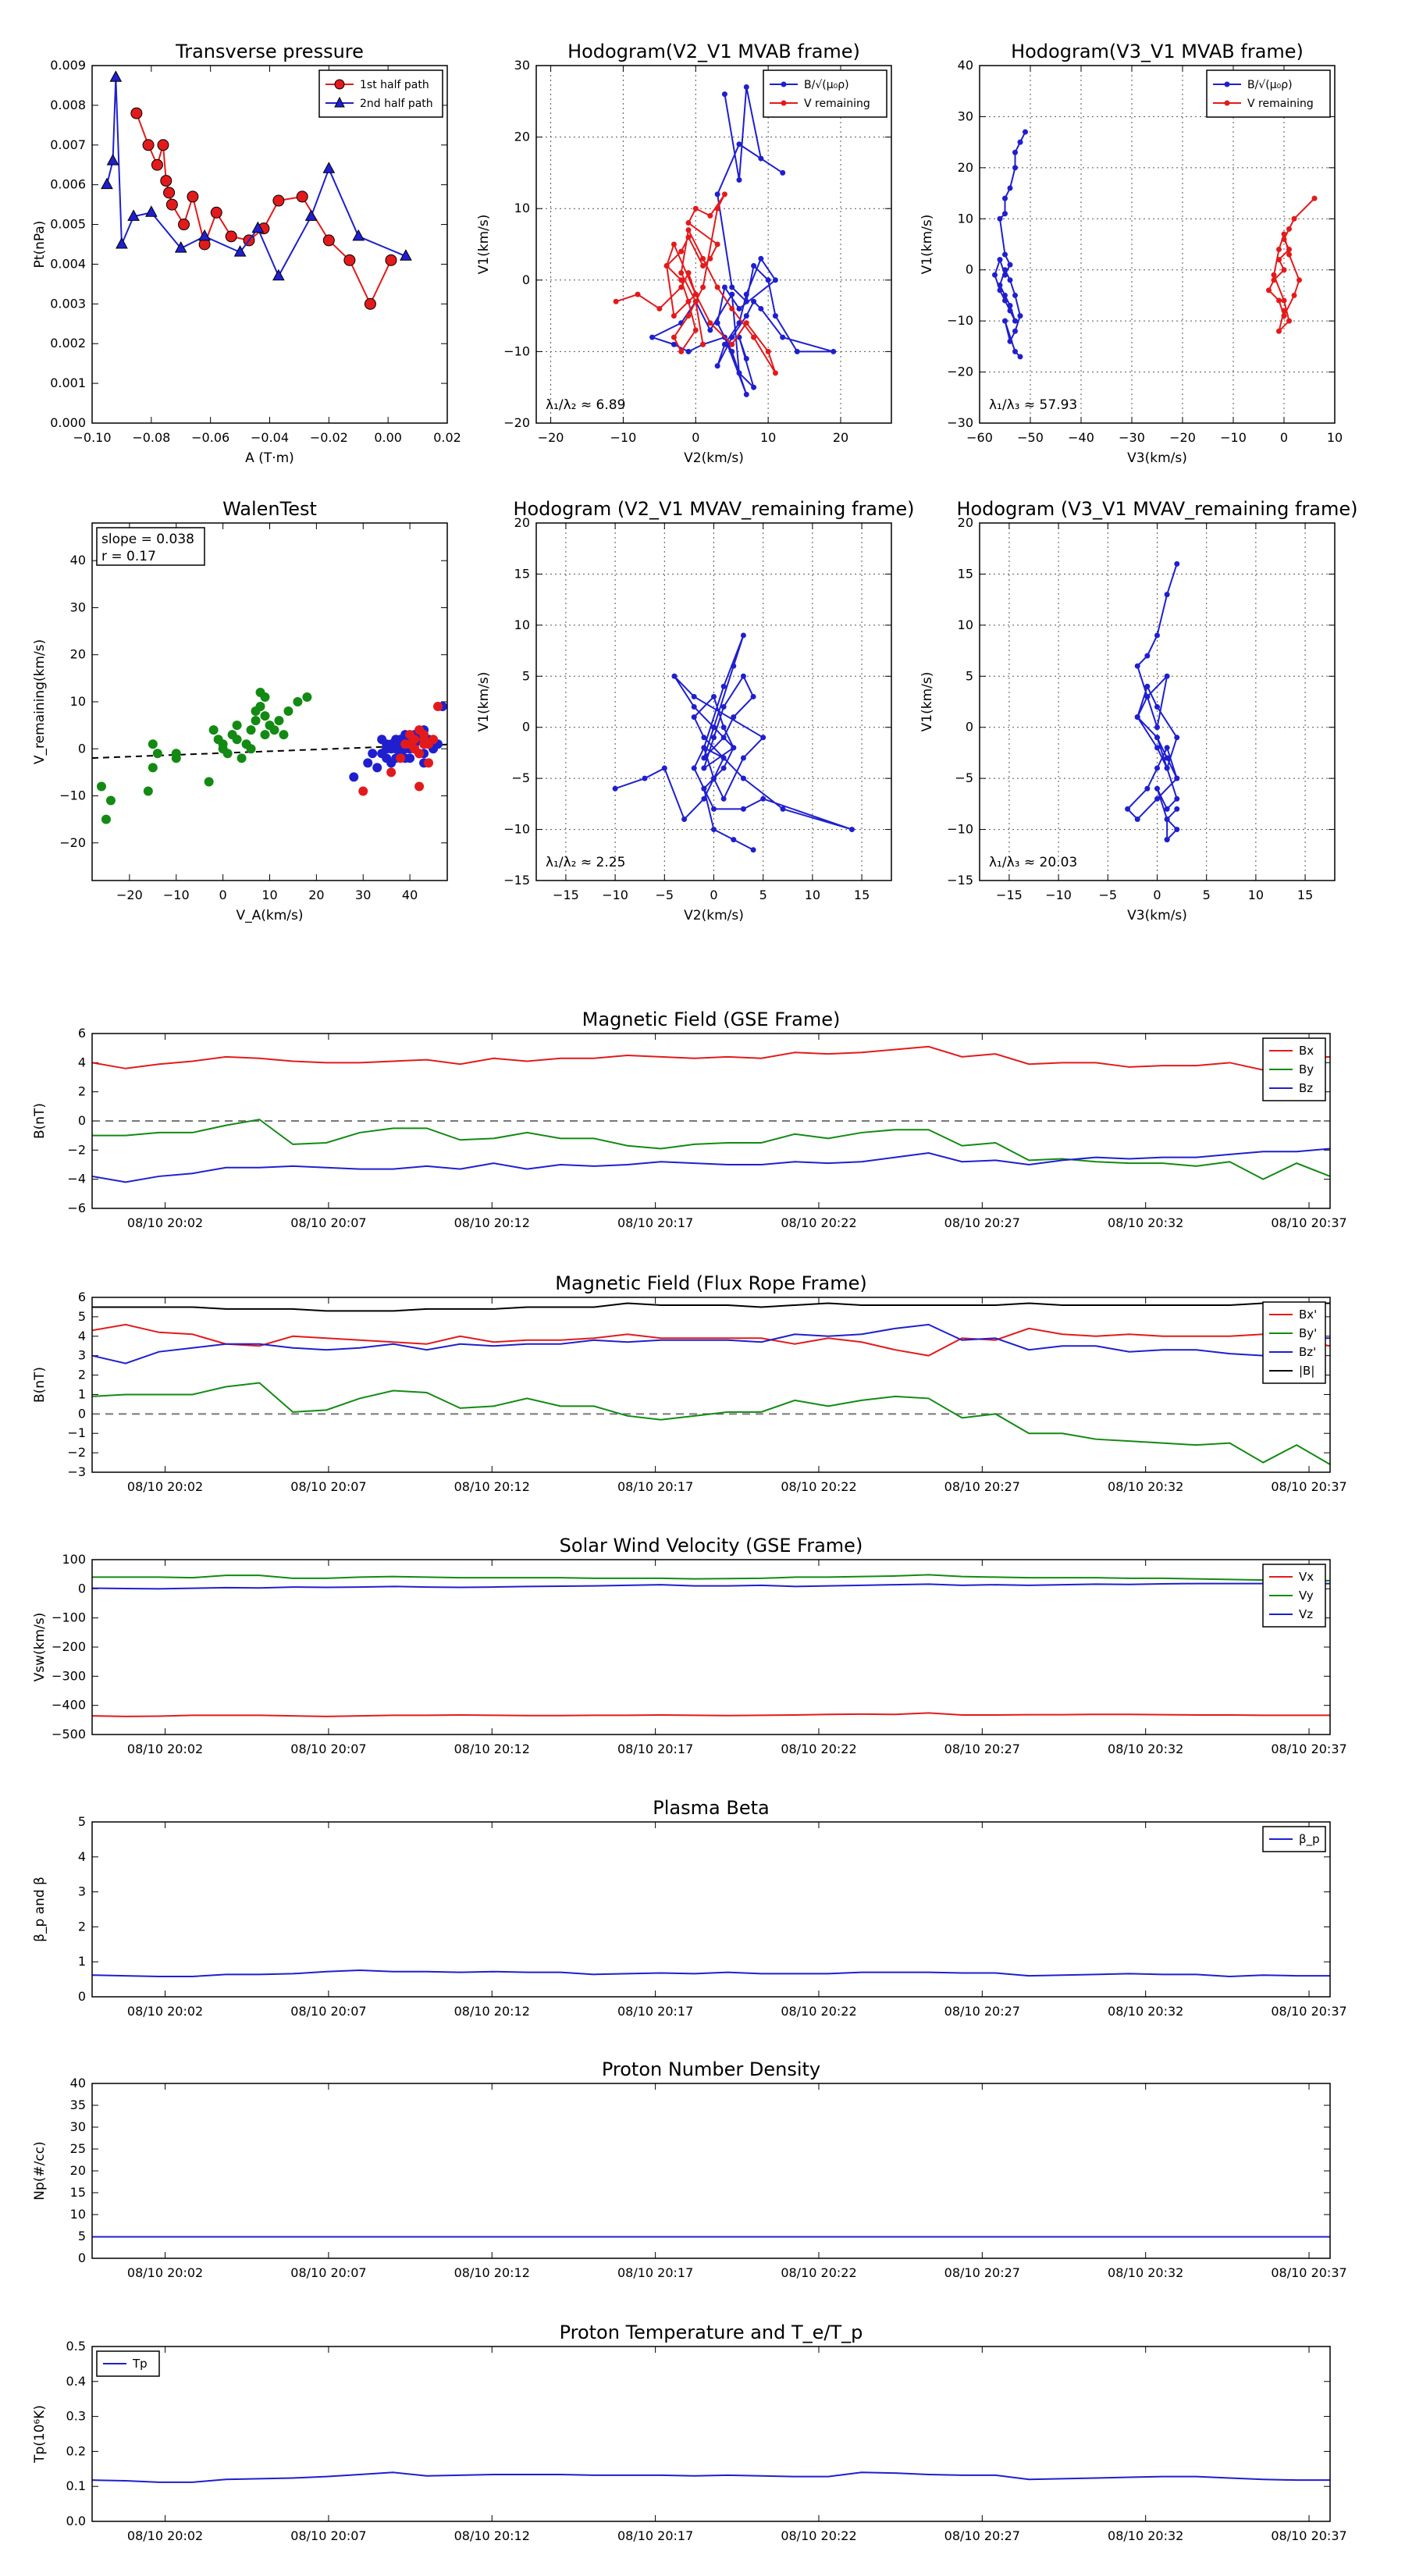 This screenshot has width=1405, height=2576. I want to click on legend-marker, so click(340, 102).